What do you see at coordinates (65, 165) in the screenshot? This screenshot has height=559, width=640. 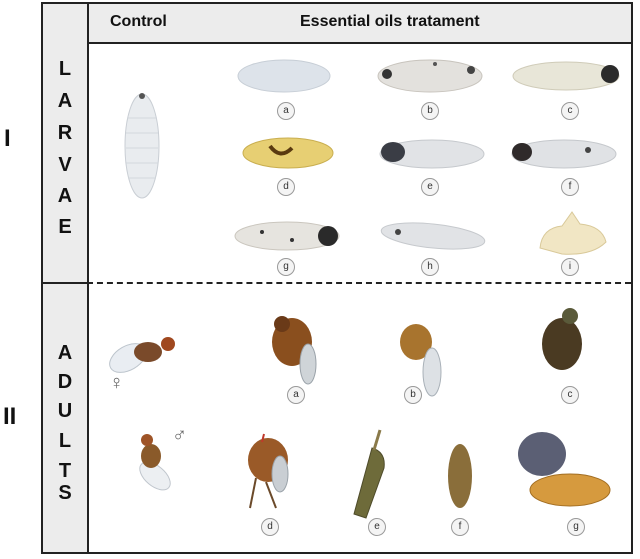 I see `larvae-letter: V` at bounding box center [65, 165].